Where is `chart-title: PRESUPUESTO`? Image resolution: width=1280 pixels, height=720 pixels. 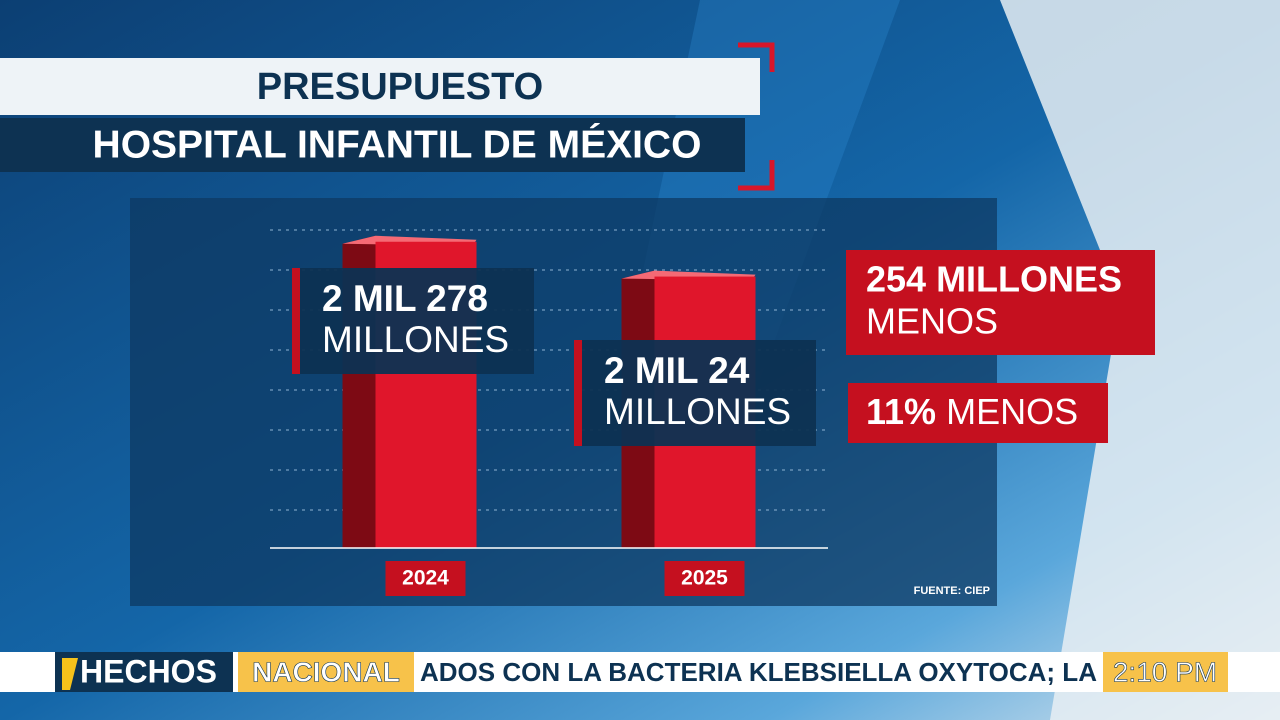
chart-title: PRESUPUESTO is located at coordinates (400, 87).